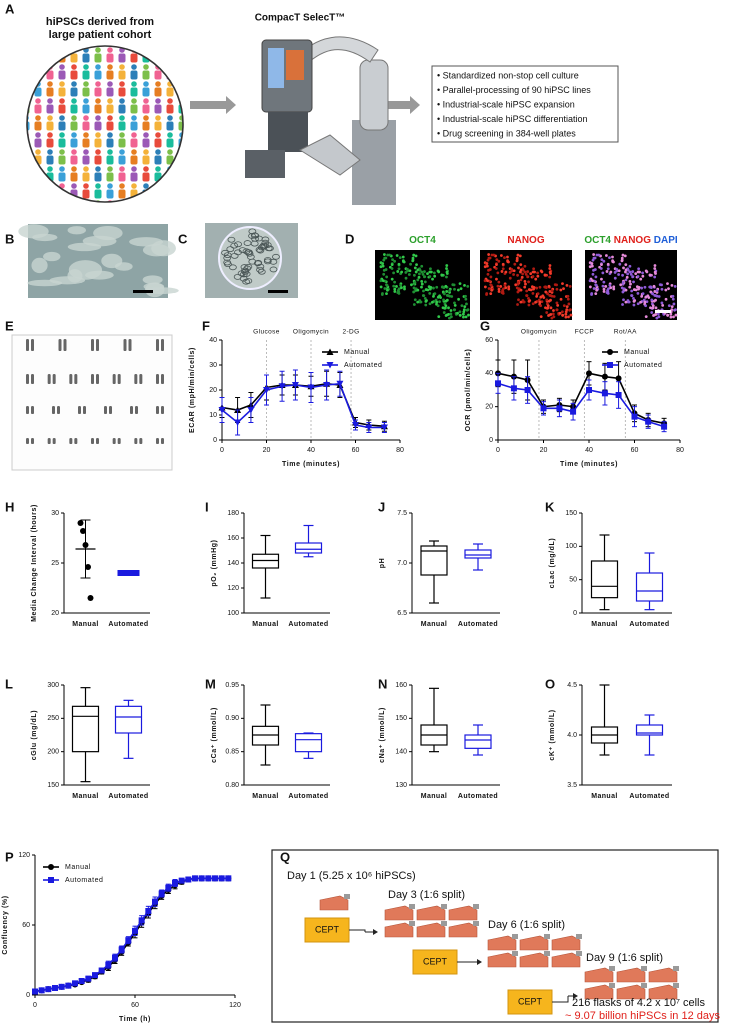 The width and height of the screenshot is (729, 1028). What do you see at coordinates (327, 929) in the screenshot?
I see `cept-label: CEPT` at bounding box center [327, 929].